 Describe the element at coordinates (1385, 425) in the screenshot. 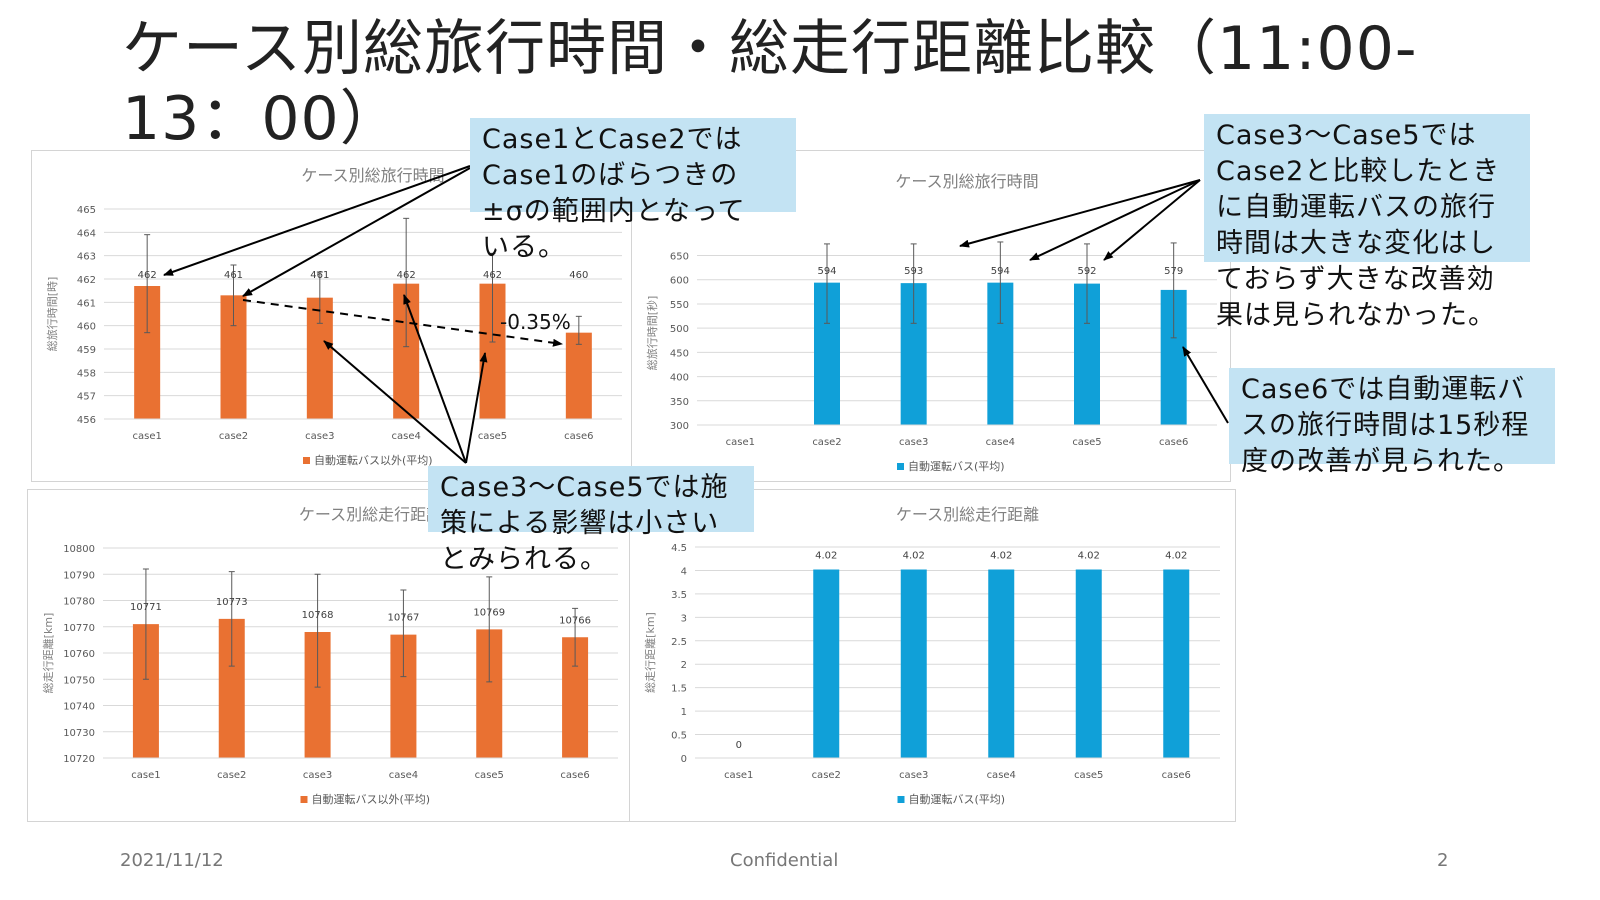

I see `callout-case6-text: Case6では自動運転バ スの旅行時間は15秒程 度の改善が見られた。` at that location.